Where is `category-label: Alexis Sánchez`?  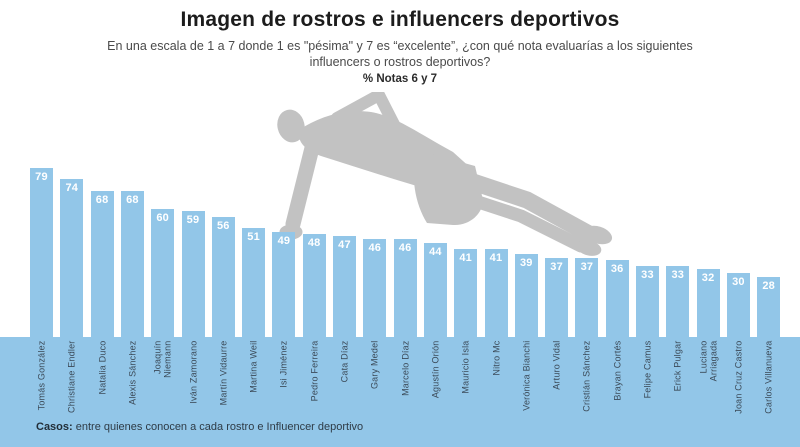 category-label: Alexis Sánchez is located at coordinates (132, 372).